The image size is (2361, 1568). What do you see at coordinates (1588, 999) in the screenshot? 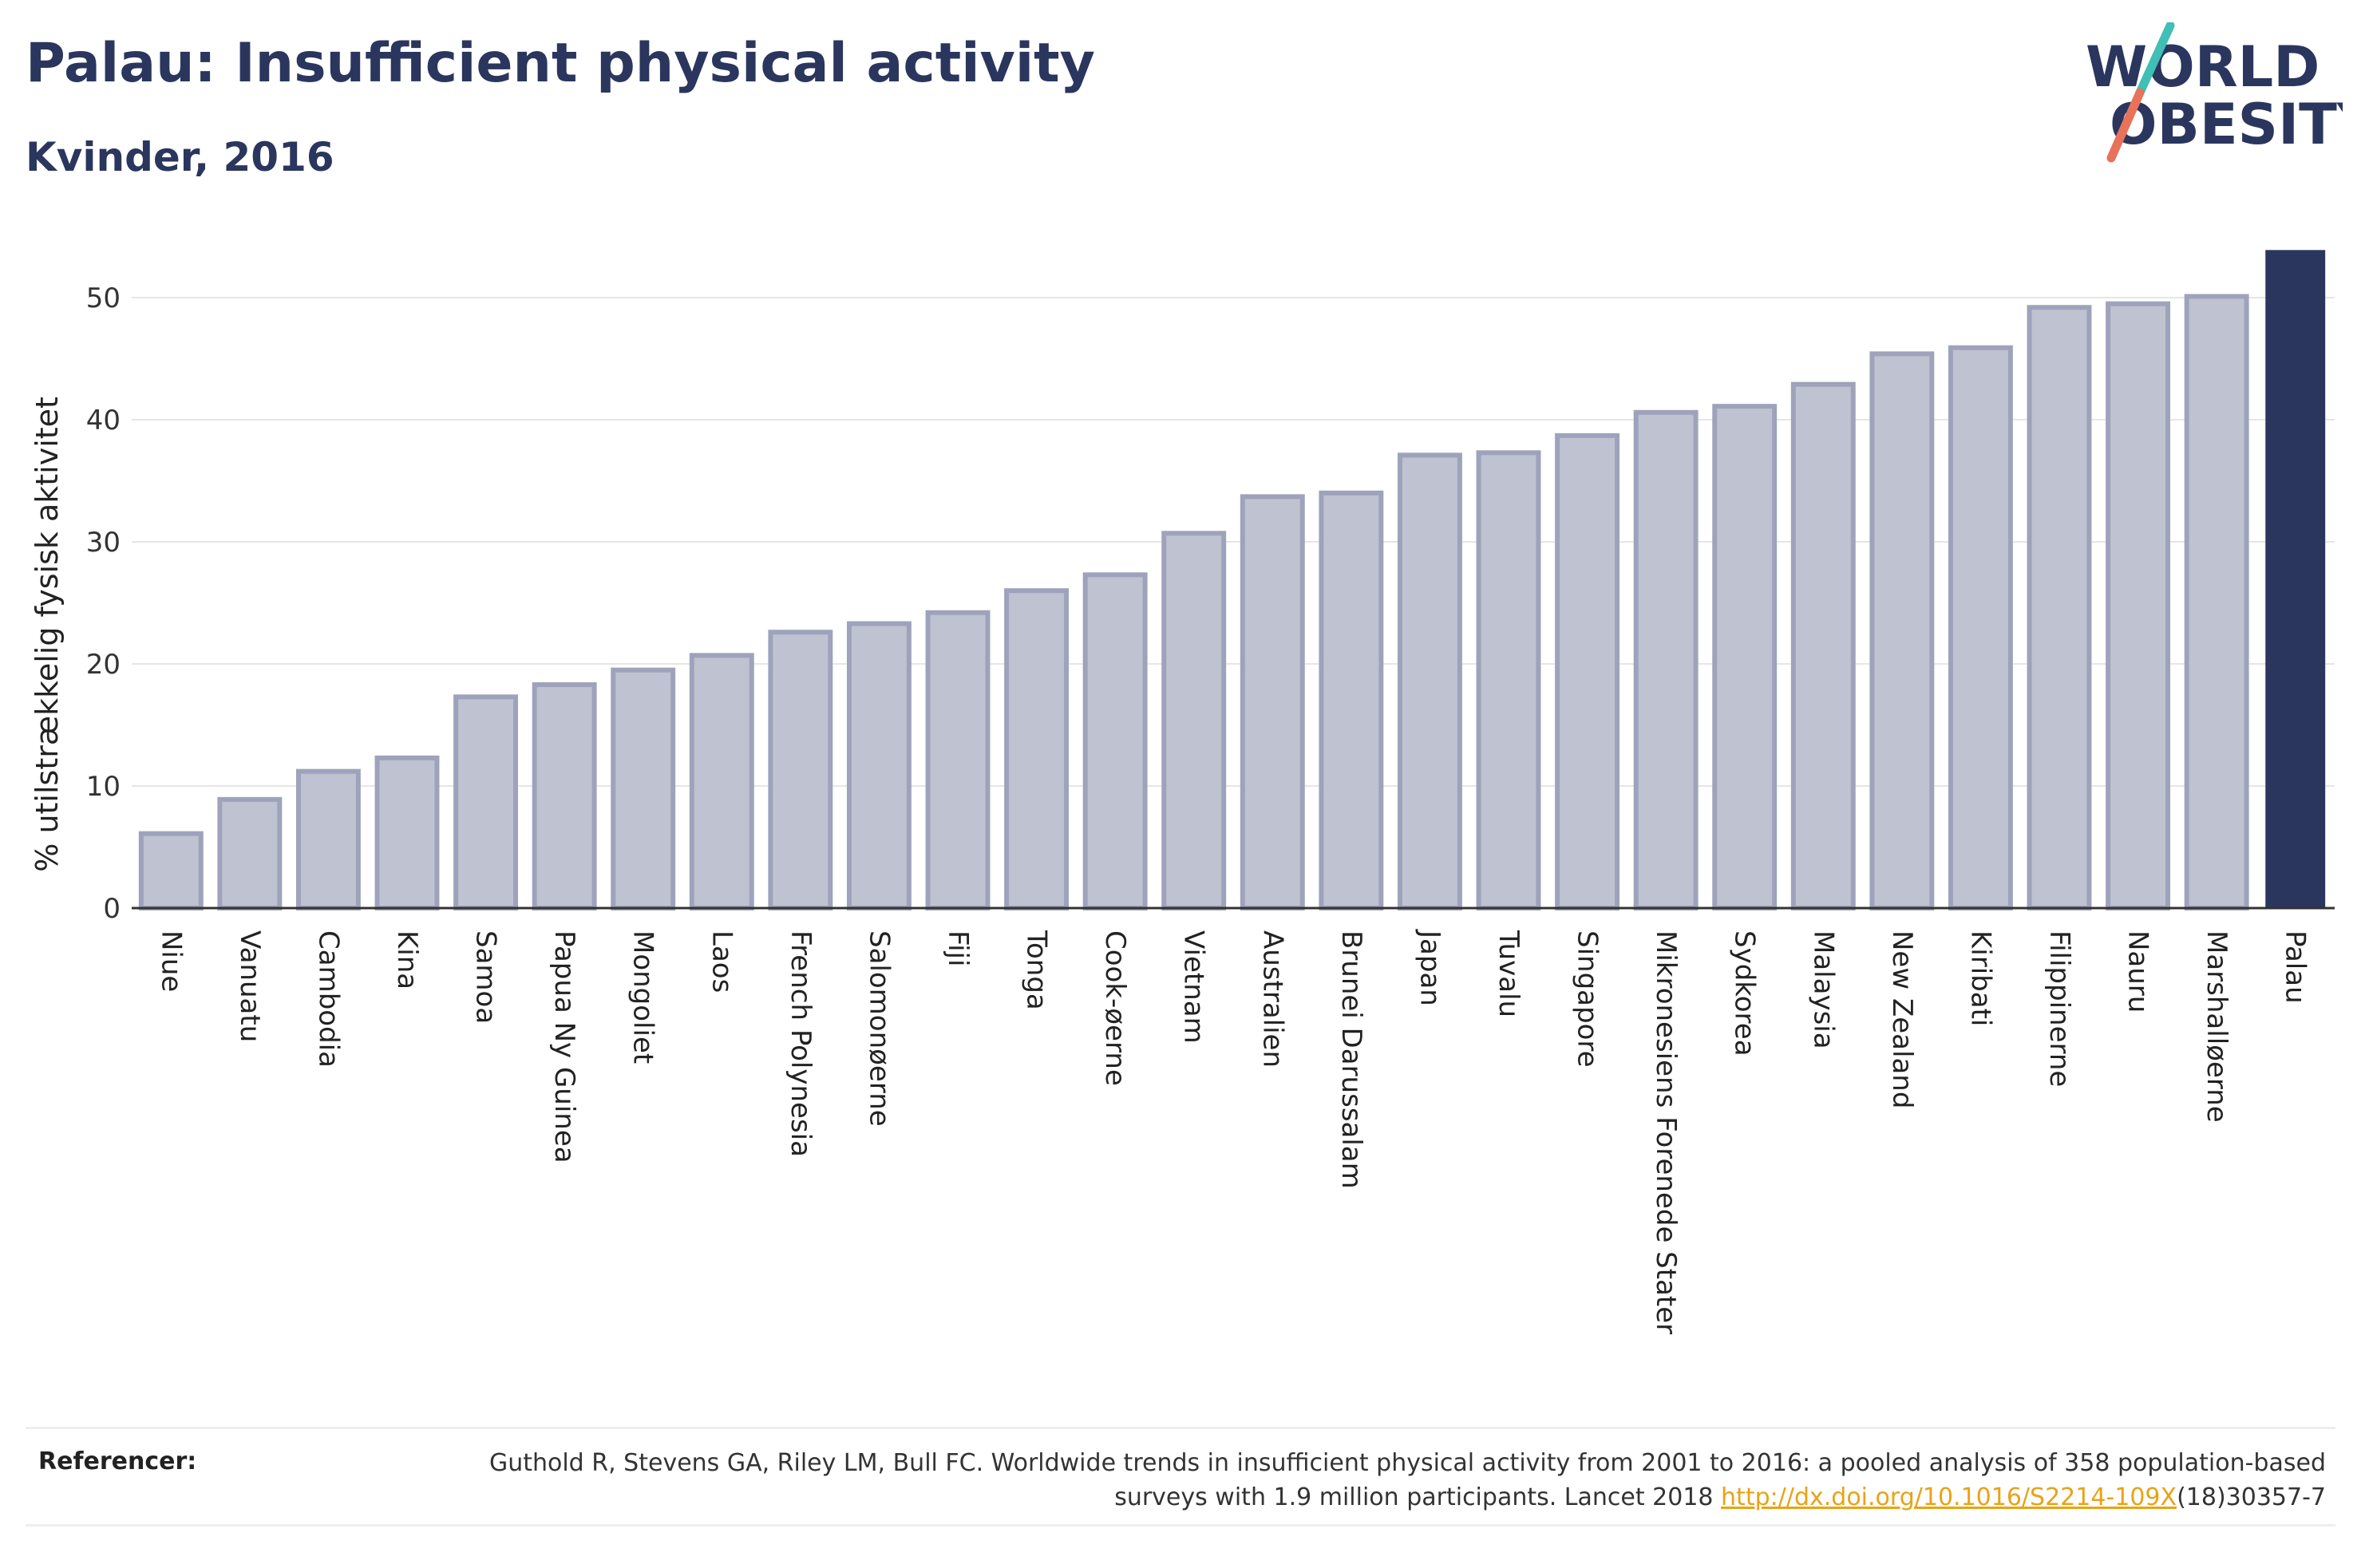
I see `x-tick-label: Singapore` at bounding box center [1588, 999].